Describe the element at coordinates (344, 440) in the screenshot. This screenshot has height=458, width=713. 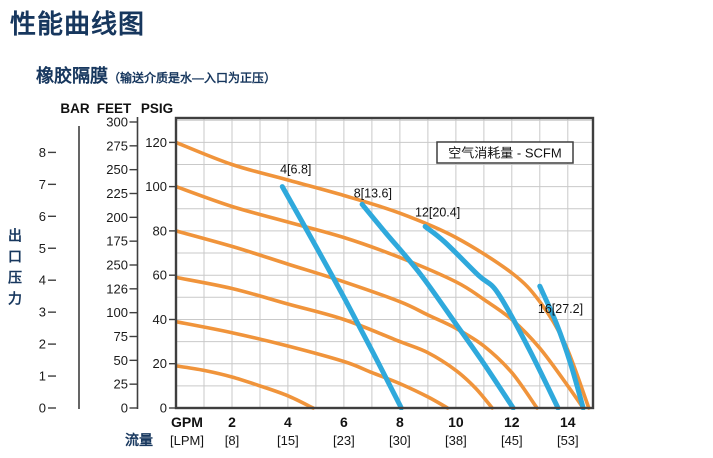
I see `lpm-tick-label: [23]` at that location.